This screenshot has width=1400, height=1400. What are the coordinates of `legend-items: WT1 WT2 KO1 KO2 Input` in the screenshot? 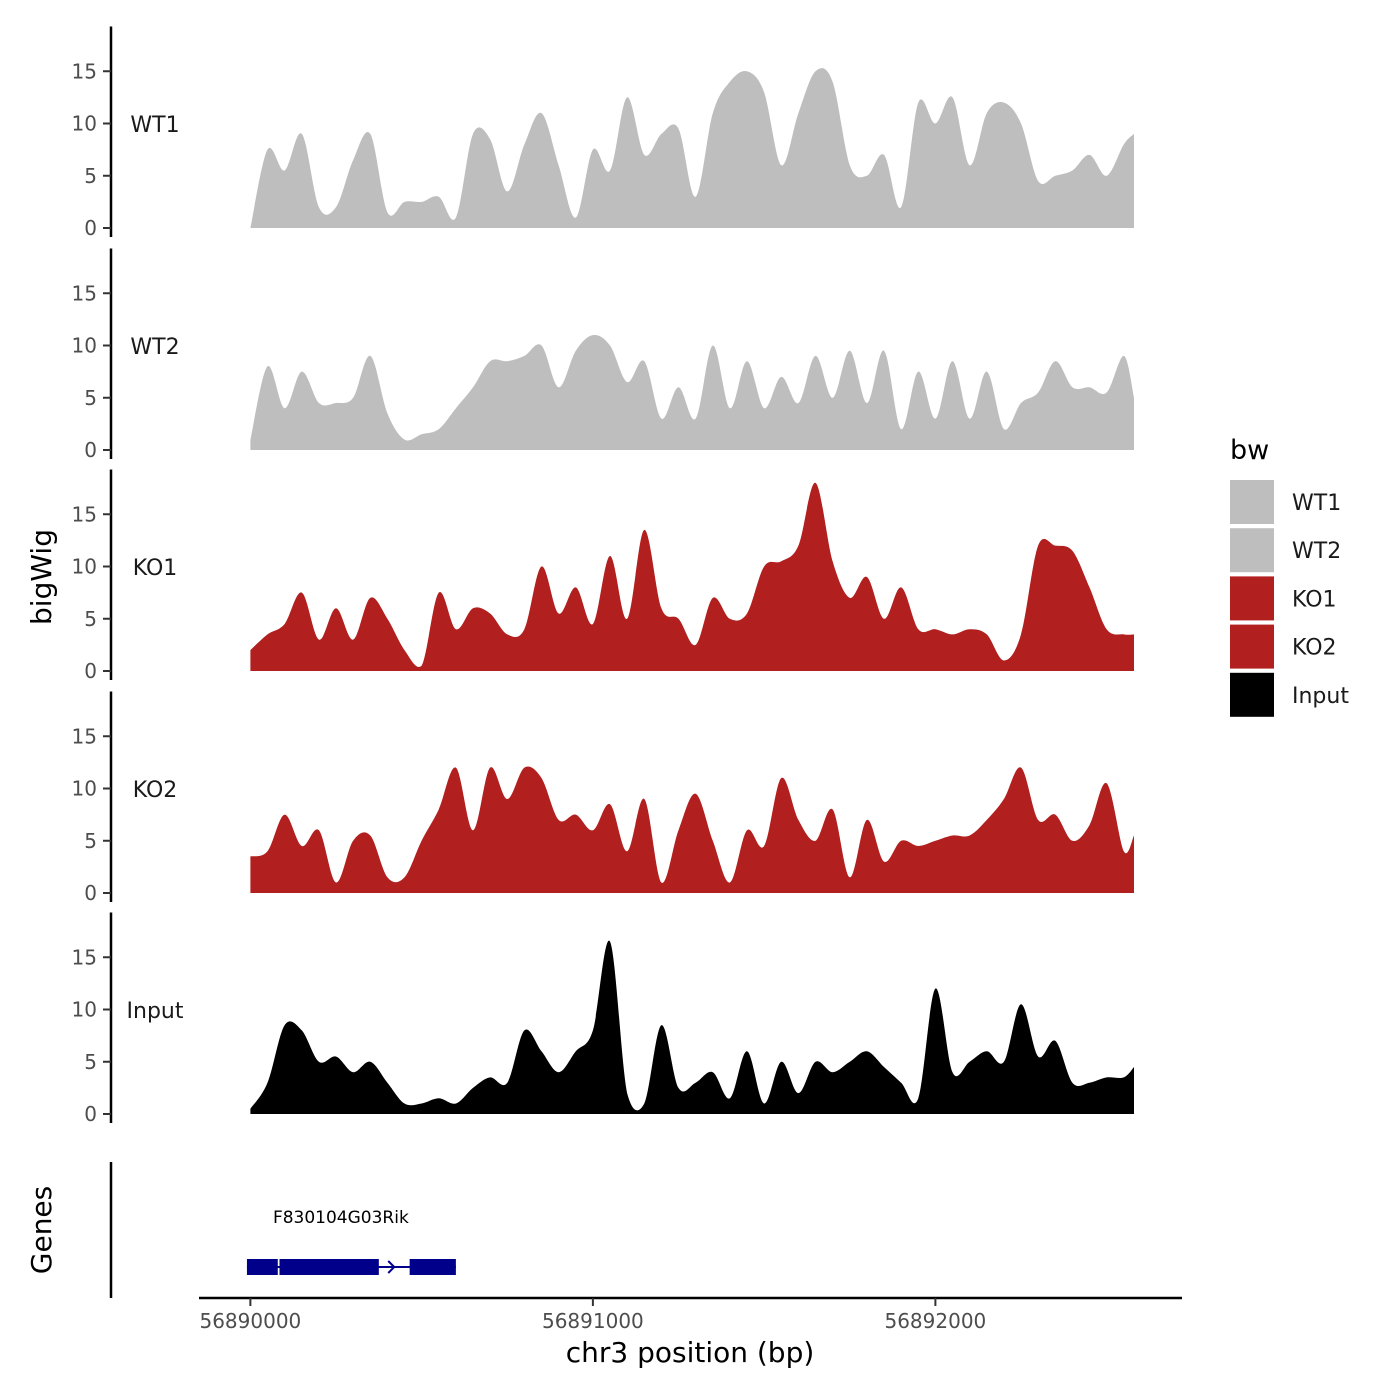 It's located at (1289, 598).